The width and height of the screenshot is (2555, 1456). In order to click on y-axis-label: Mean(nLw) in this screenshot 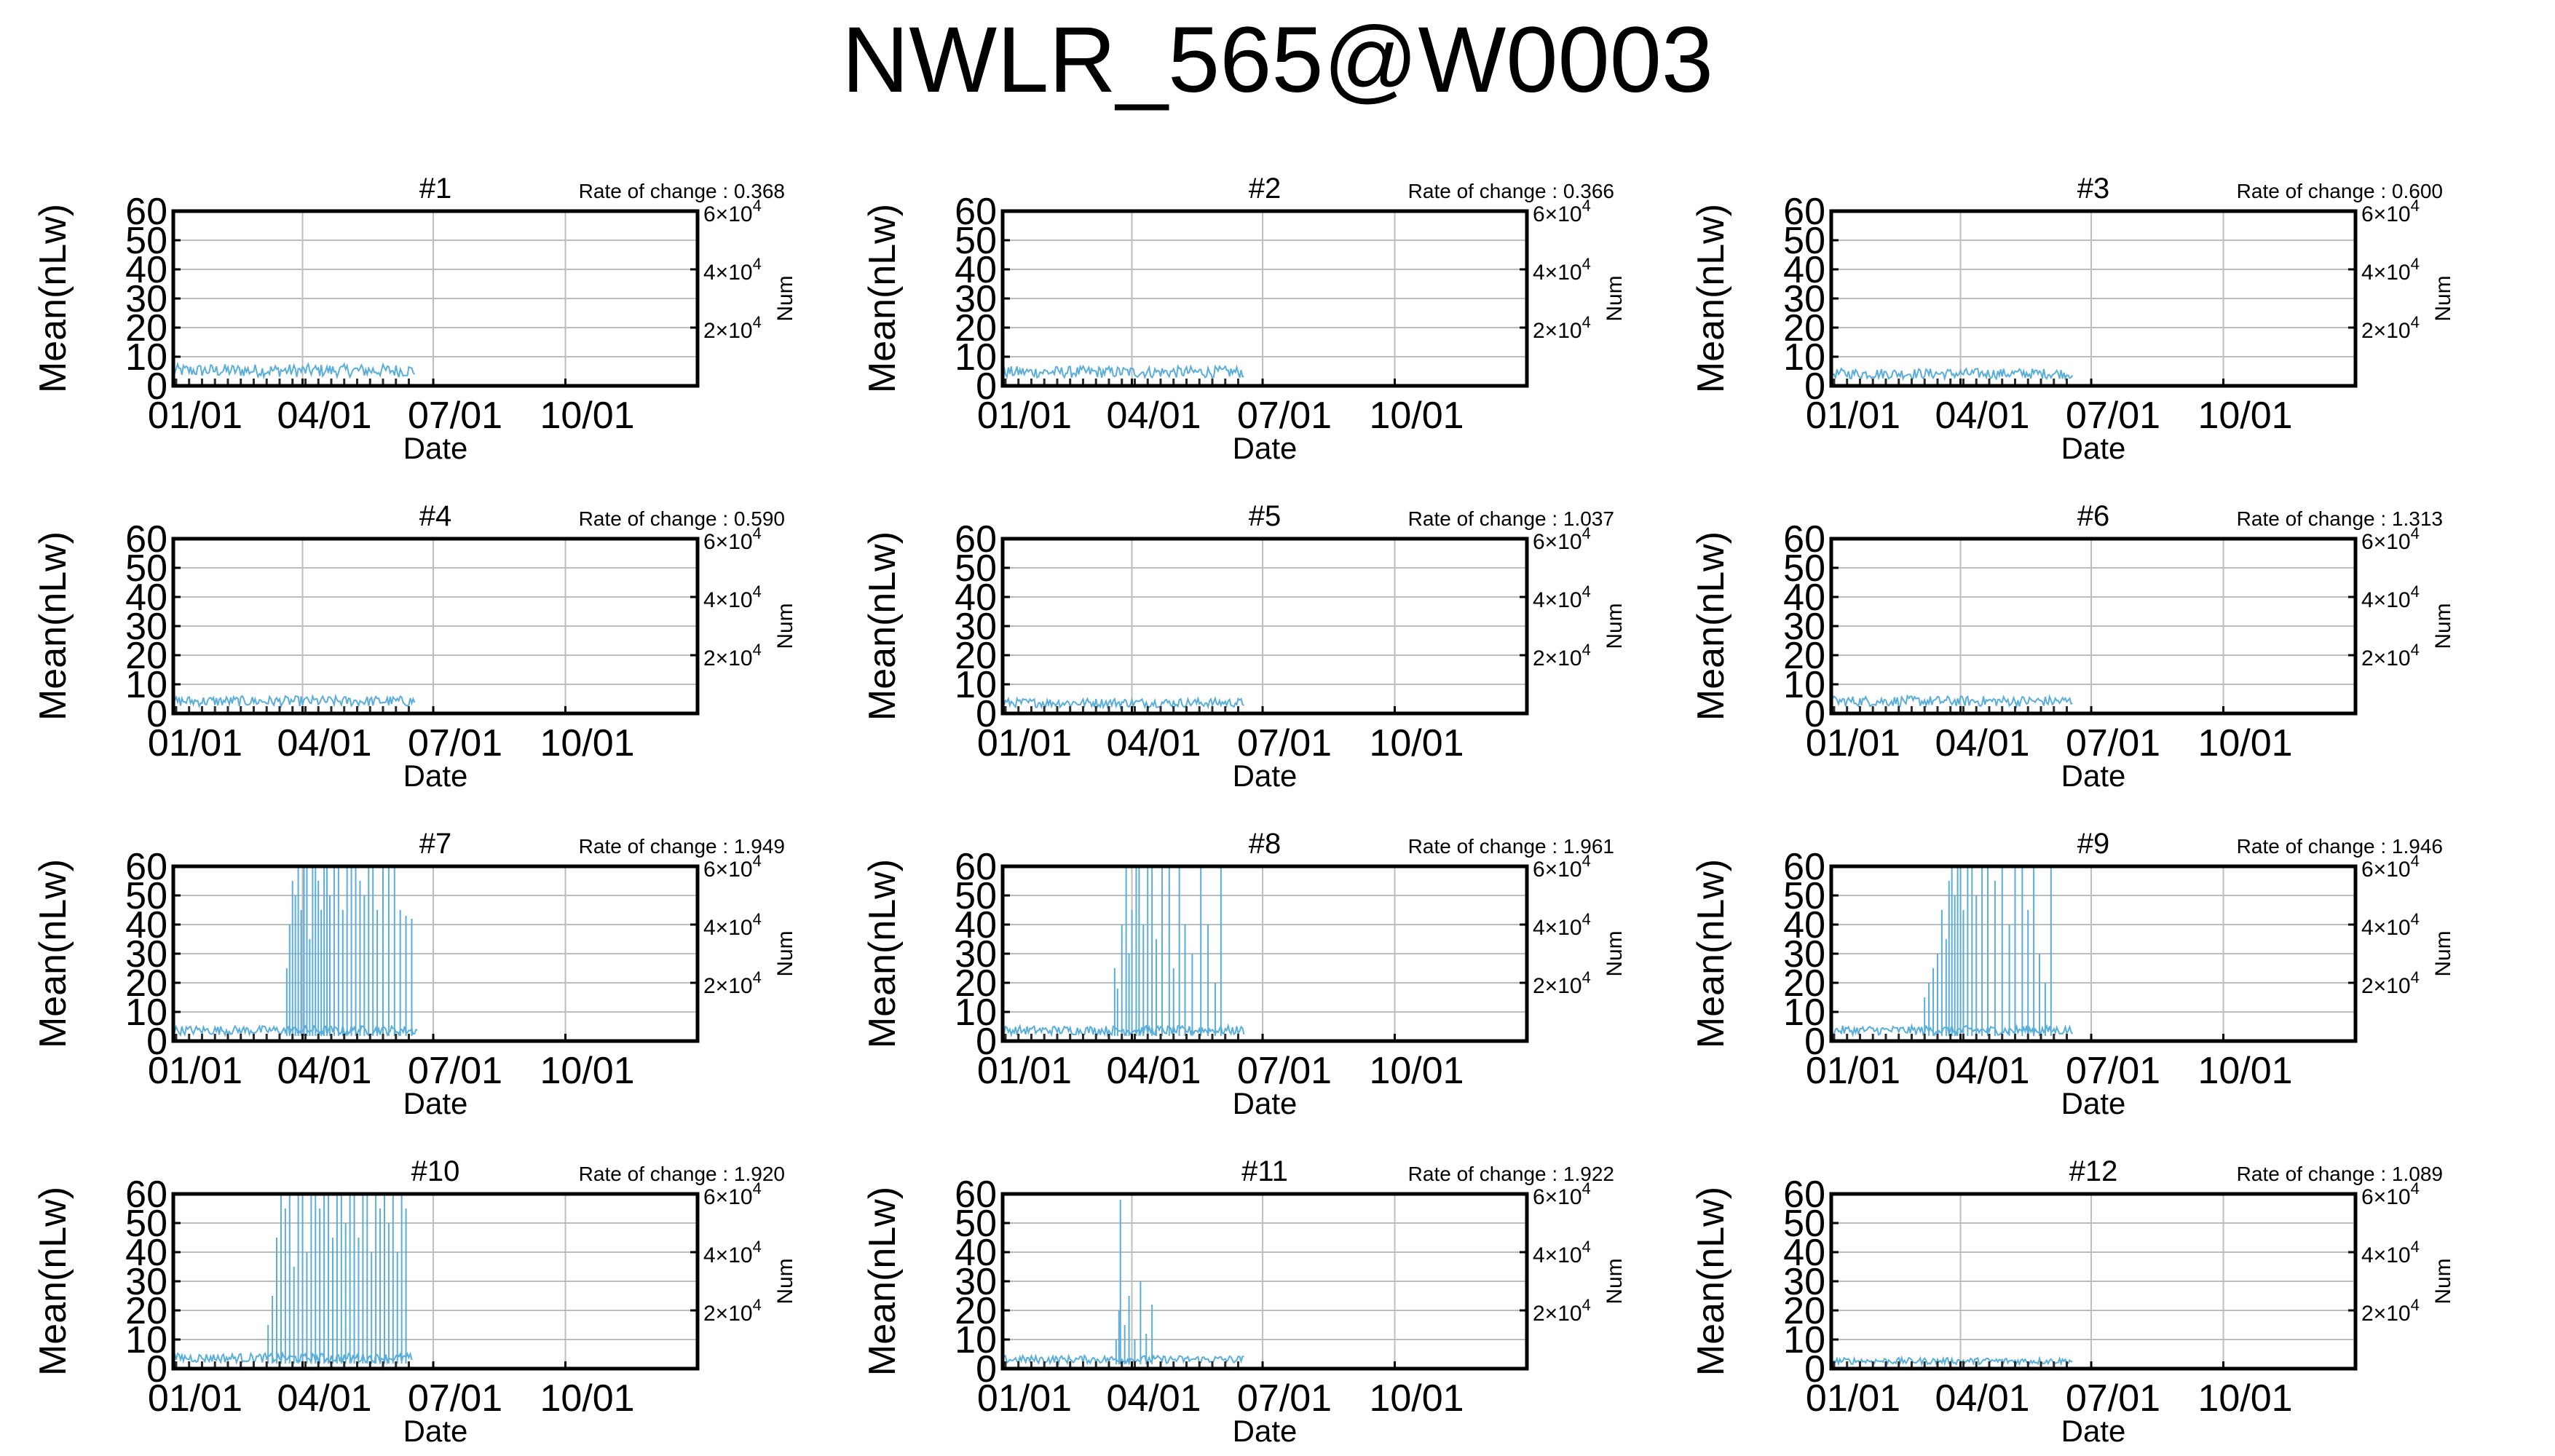, I will do `click(1711, 1281)`.